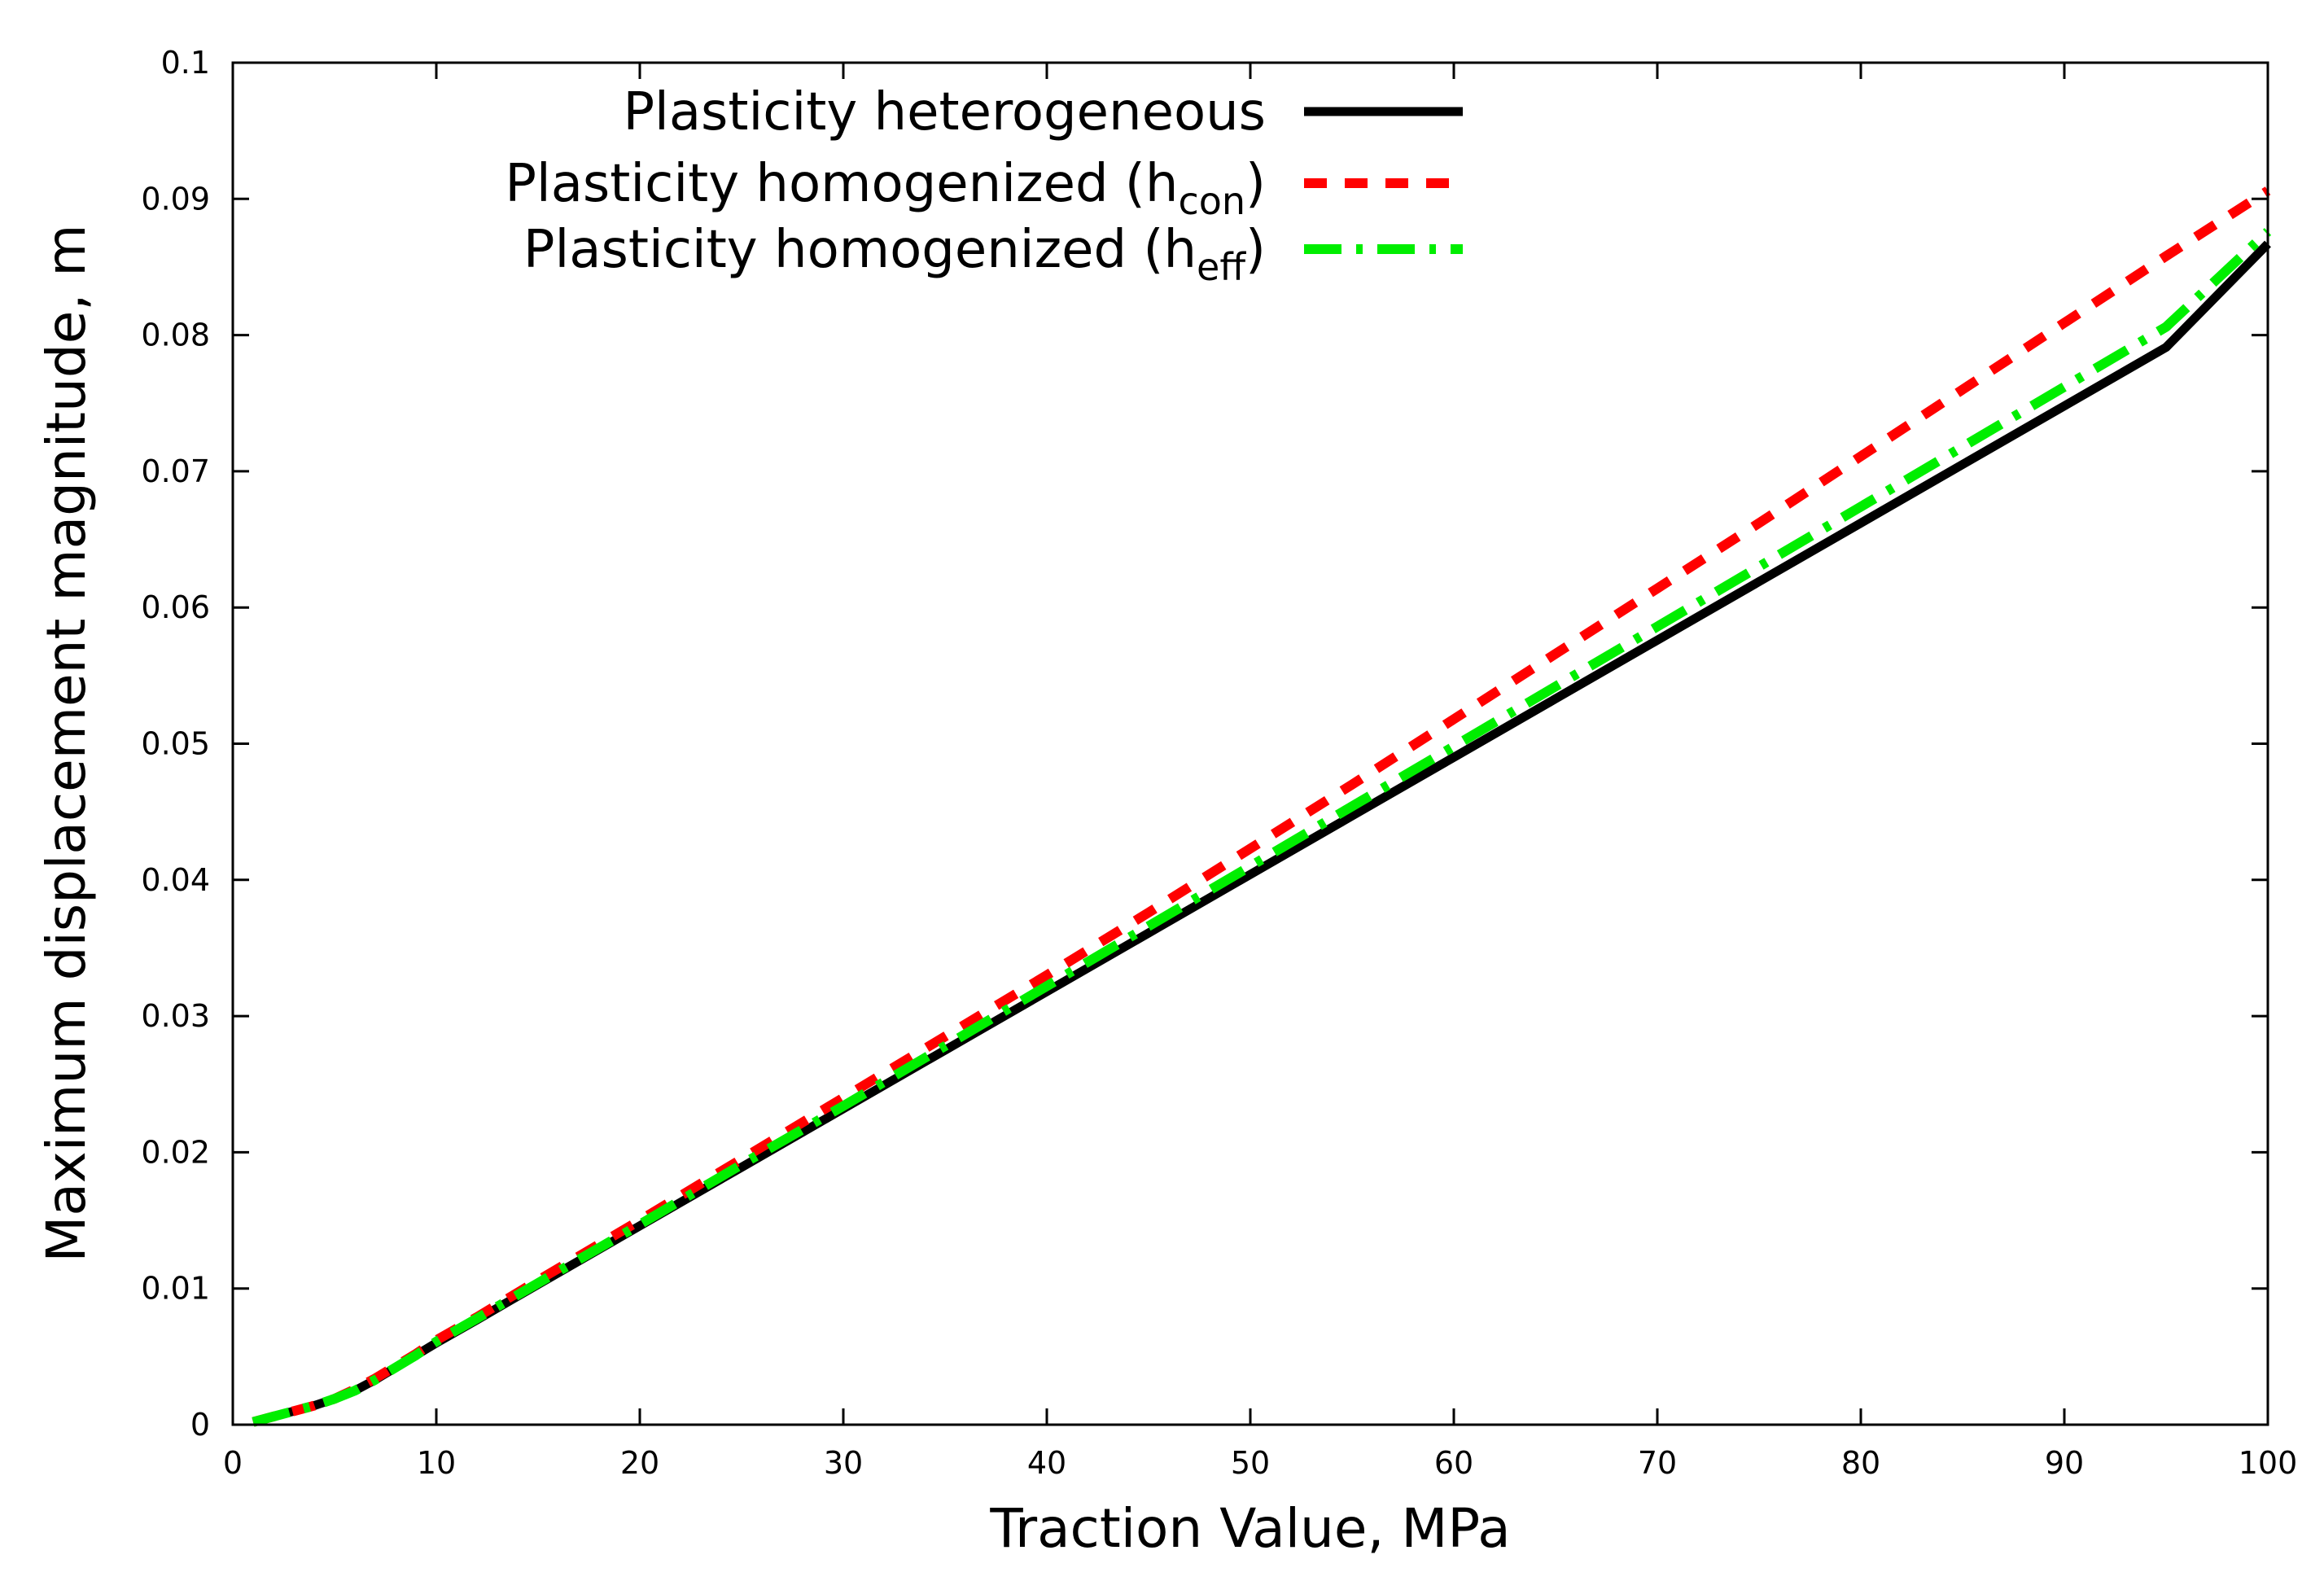  I want to click on legend-label-main: Plasticity heterogeneous, so click(944, 112).